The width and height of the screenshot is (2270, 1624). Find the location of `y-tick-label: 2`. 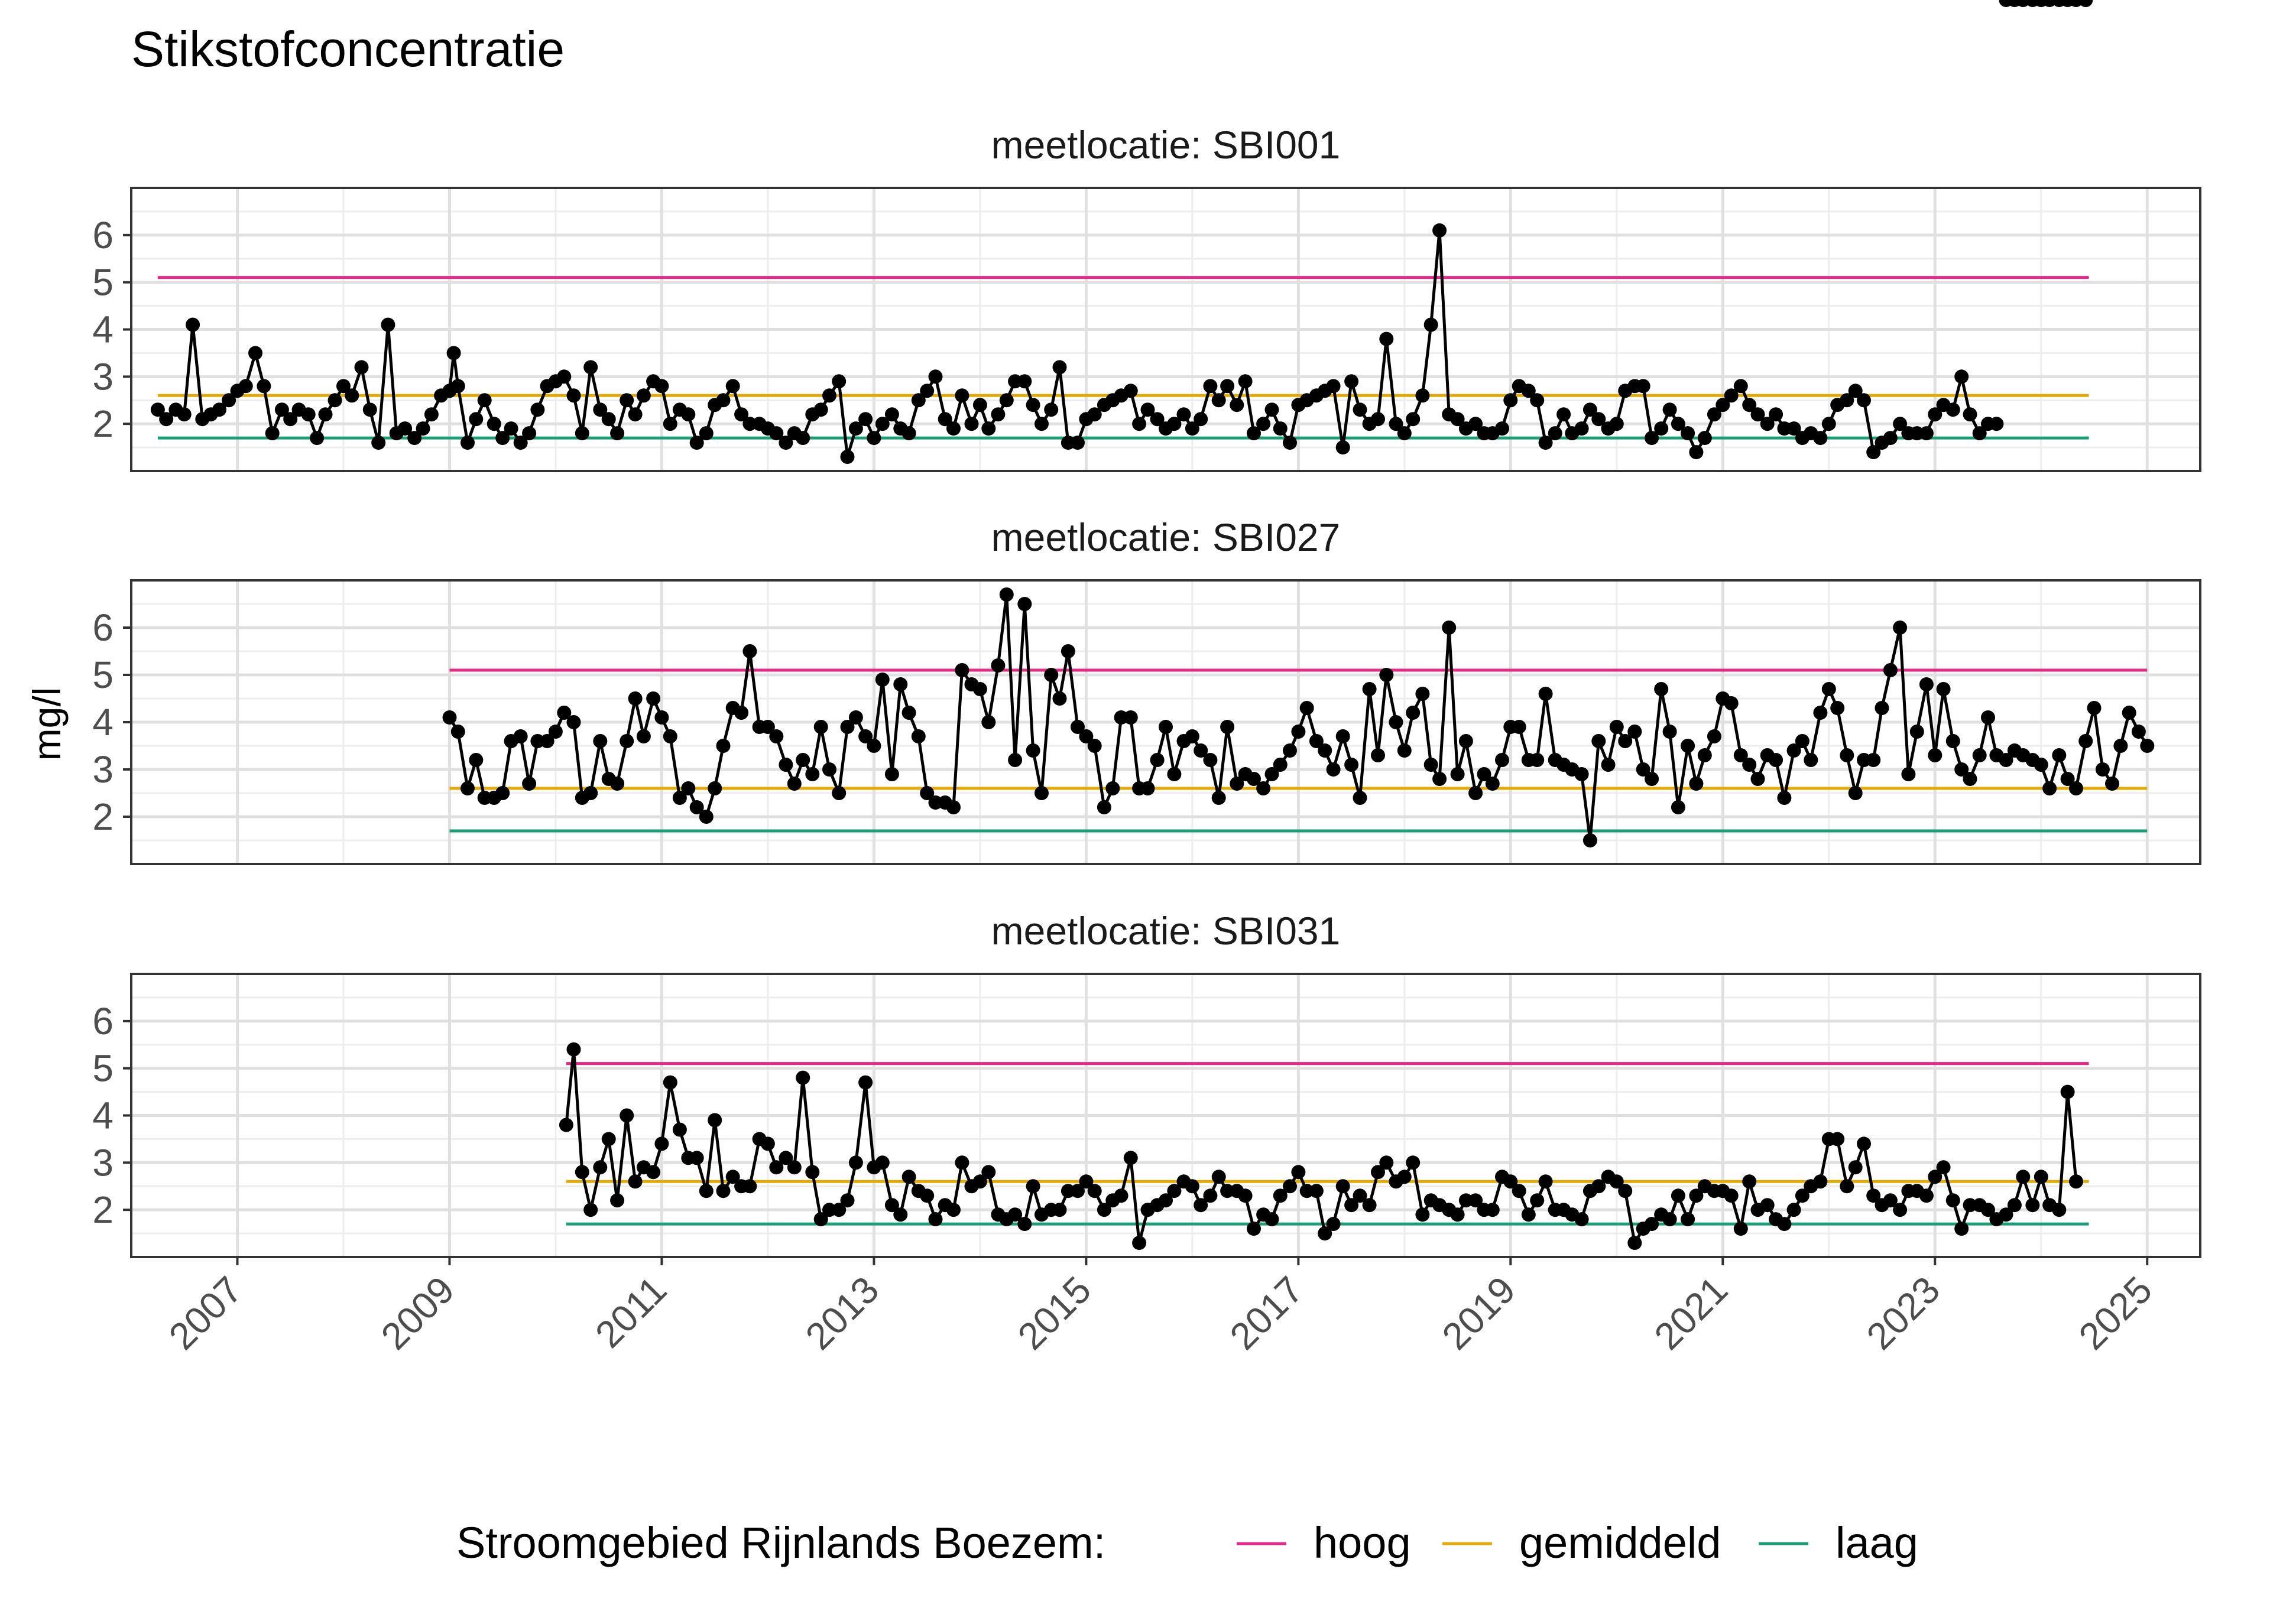

y-tick-label: 2 is located at coordinates (103, 1209).